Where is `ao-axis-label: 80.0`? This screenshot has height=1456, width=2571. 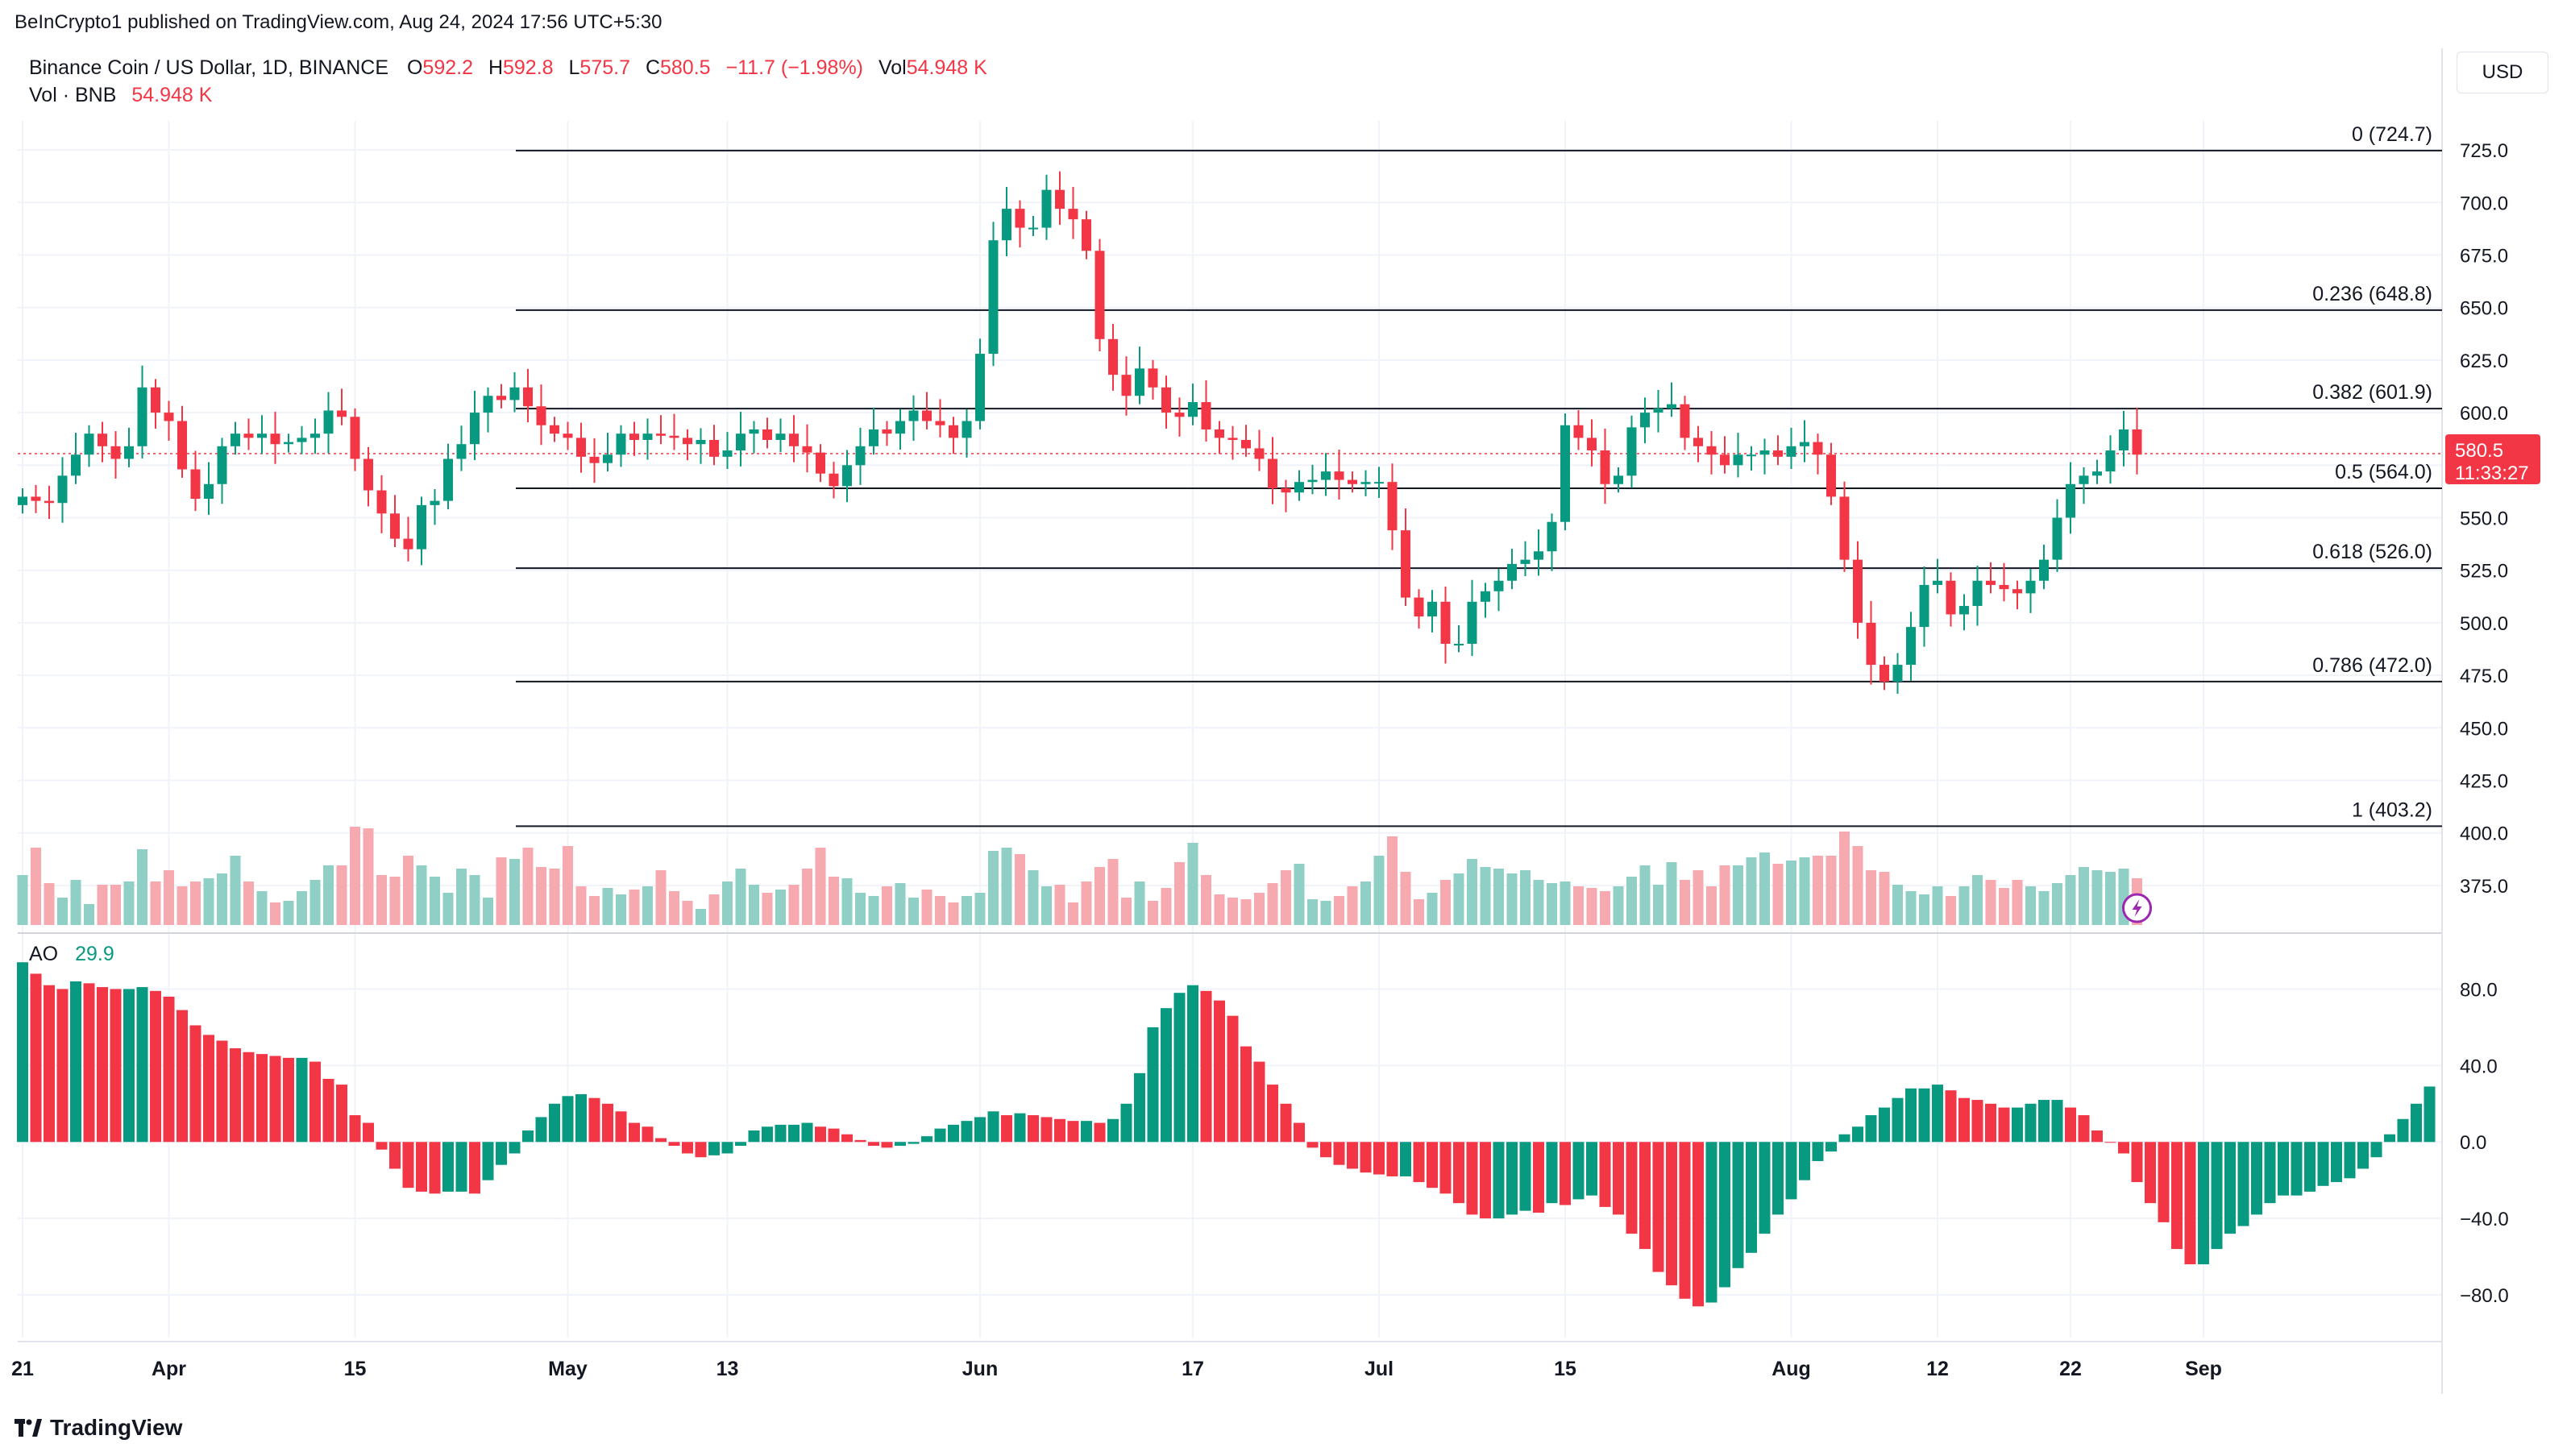 ao-axis-label: 80.0 is located at coordinates (2479, 990).